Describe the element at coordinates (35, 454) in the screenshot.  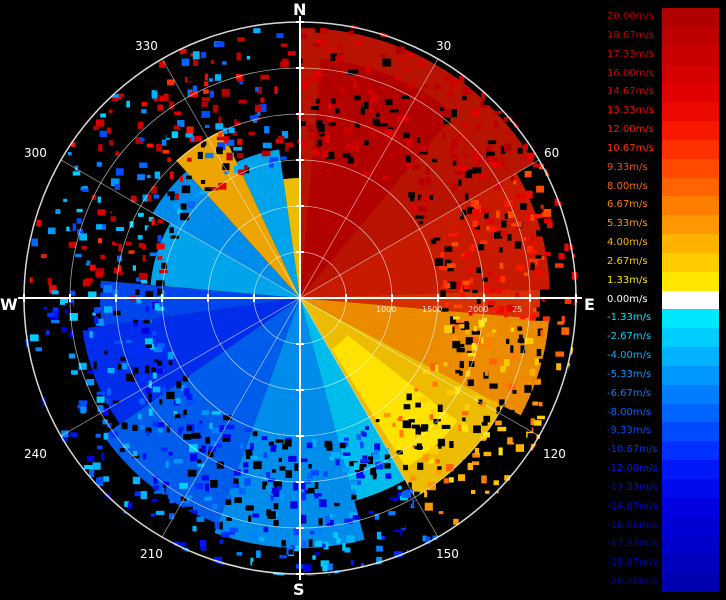
I see `bearing-label-240: 240` at that location.